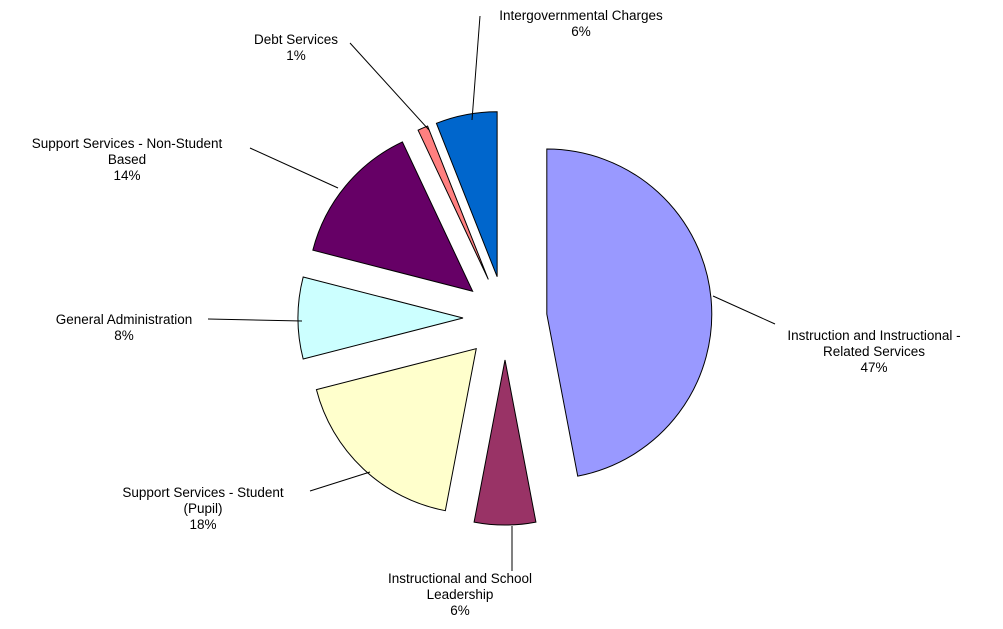  Describe the element at coordinates (203, 492) in the screenshot. I see `slice-name-line: Support Services - Student` at that location.